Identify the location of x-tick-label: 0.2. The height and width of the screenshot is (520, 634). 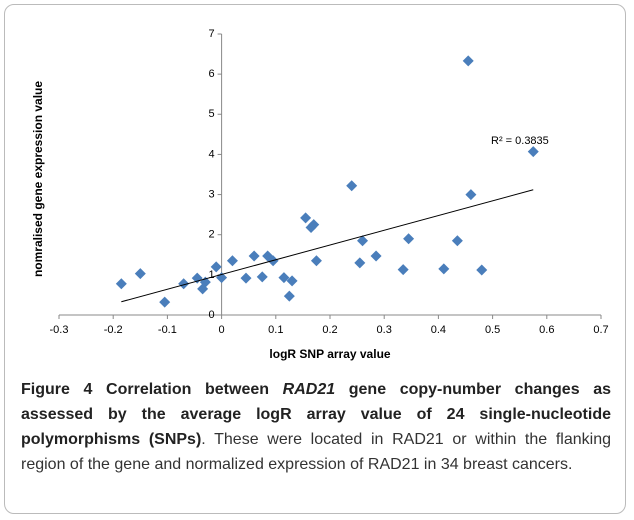
(329, 330).